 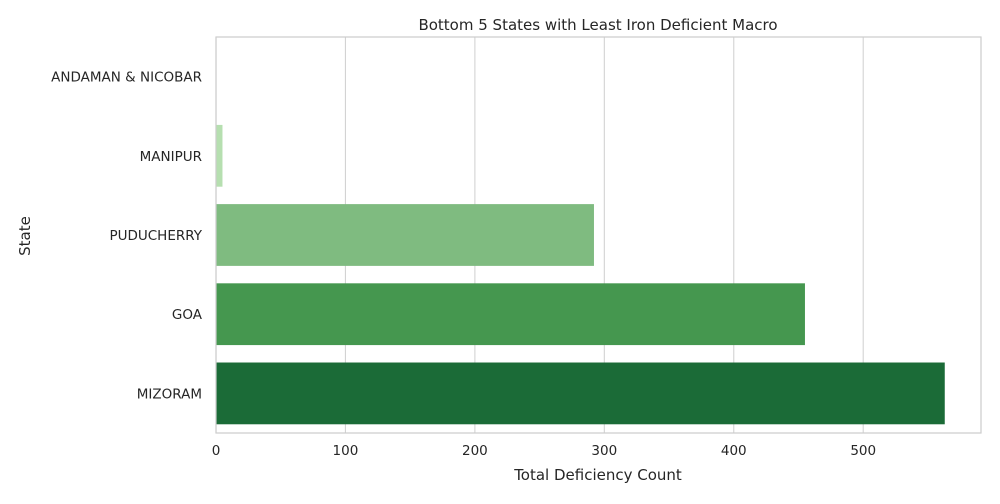 I want to click on y-tick-label: MANIPUR, so click(x=171, y=157).